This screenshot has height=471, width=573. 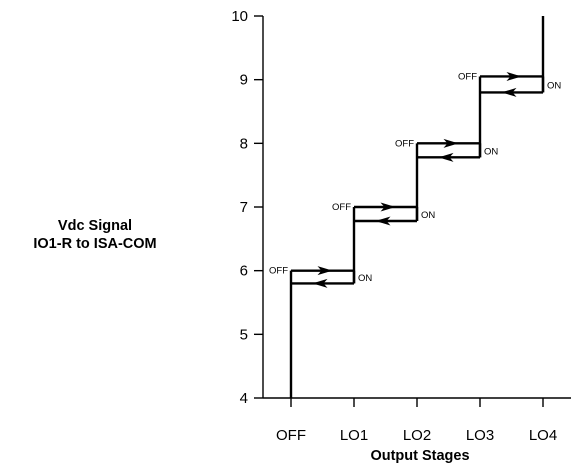 I want to click on y-axis-label: Vdc Signal IO1-R to ISA-COM, so click(x=95, y=235).